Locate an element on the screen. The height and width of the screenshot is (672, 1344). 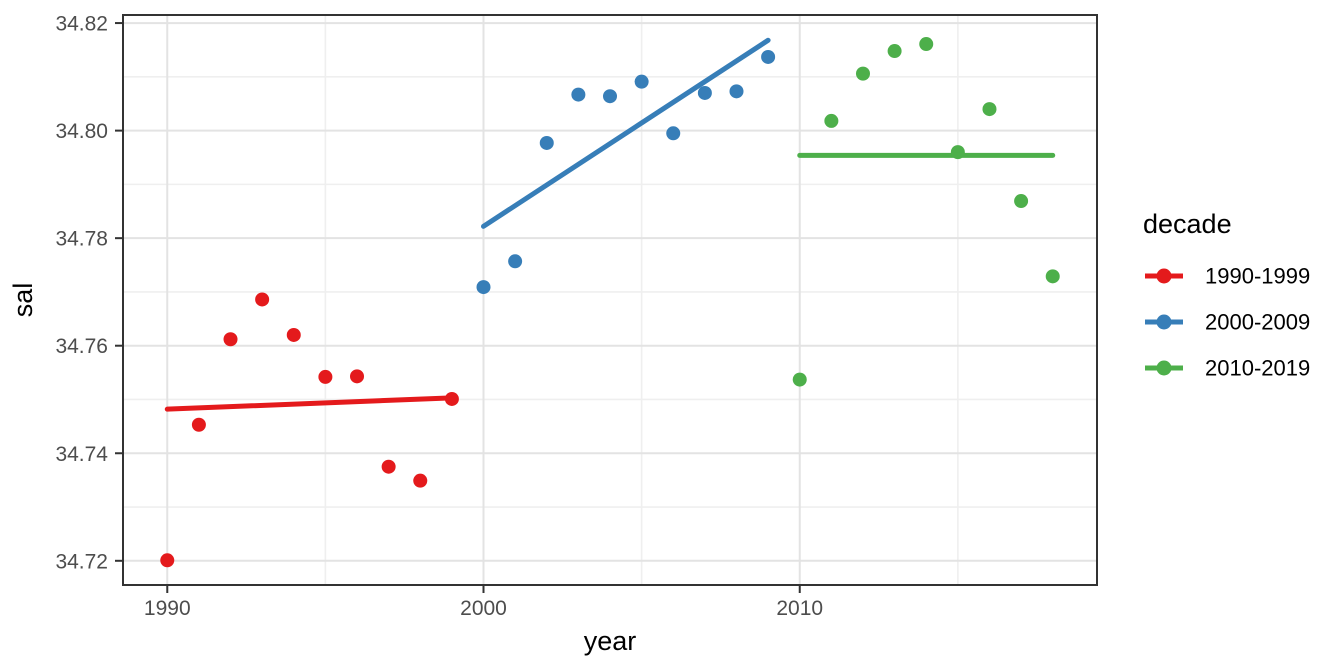
legend-entries: 1990-1999 2000-2009 2010-2019 is located at coordinates (1227, 322).